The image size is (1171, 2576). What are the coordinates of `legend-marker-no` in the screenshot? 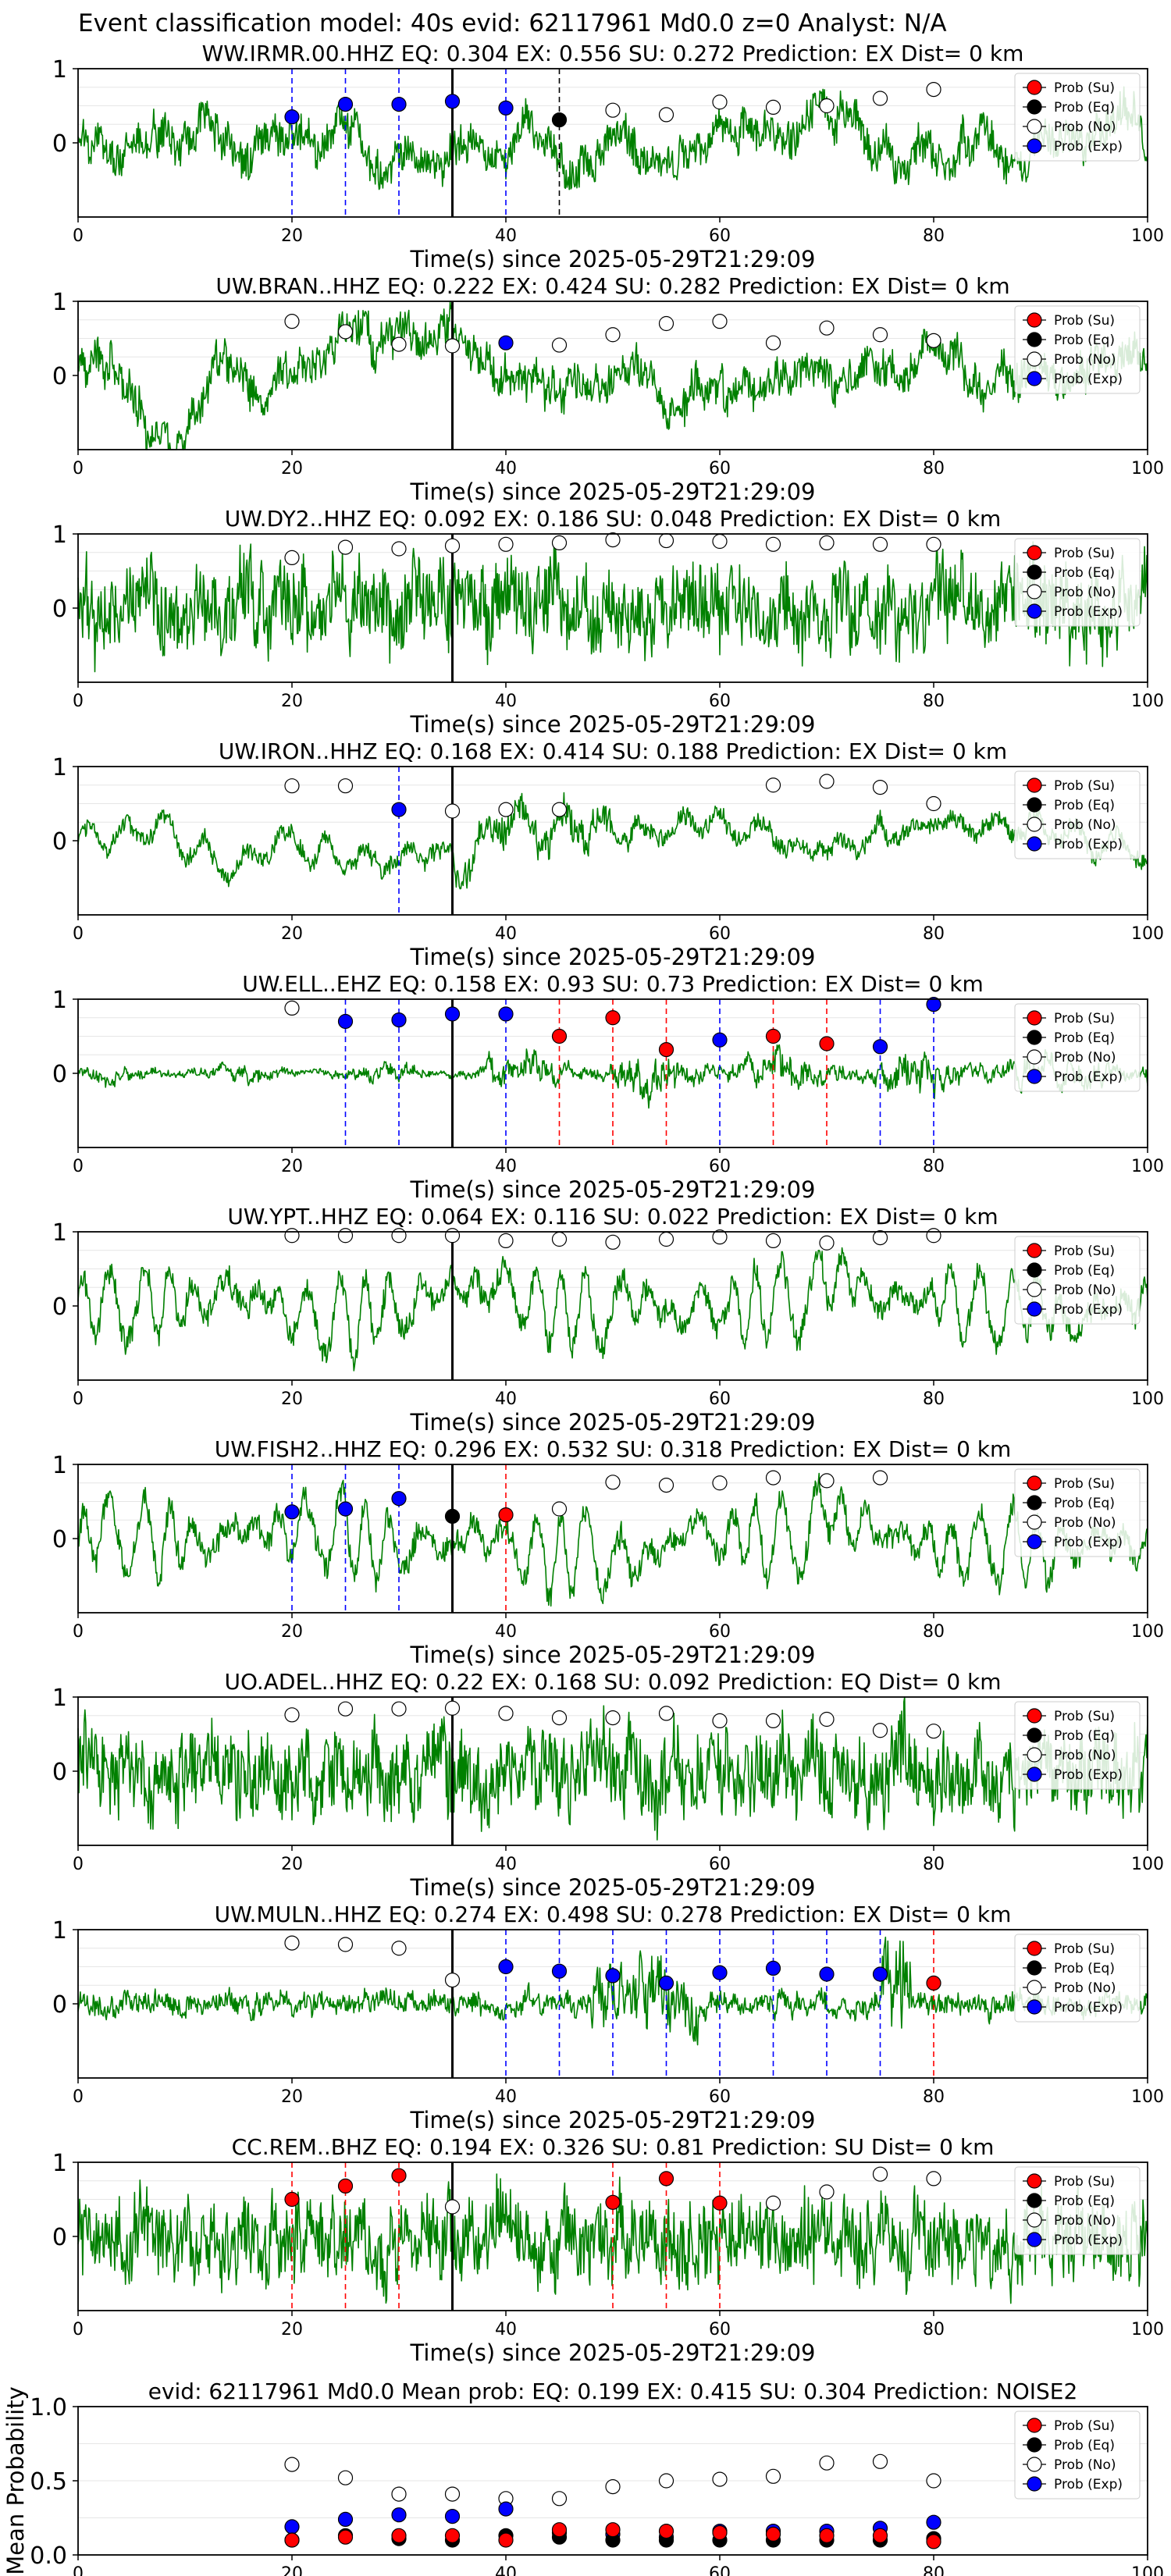 It's located at (1034, 1755).